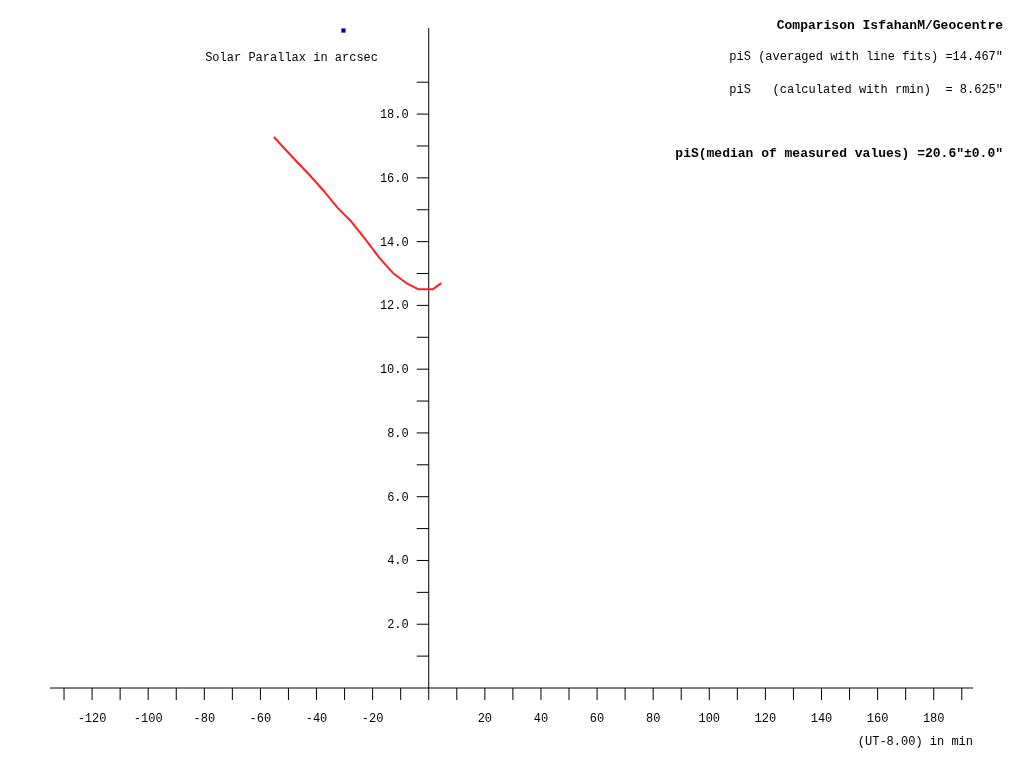 The width and height of the screenshot is (1025, 769). Describe the element at coordinates (394, 242) in the screenshot. I see `y-tick-label: 14.0` at that location.